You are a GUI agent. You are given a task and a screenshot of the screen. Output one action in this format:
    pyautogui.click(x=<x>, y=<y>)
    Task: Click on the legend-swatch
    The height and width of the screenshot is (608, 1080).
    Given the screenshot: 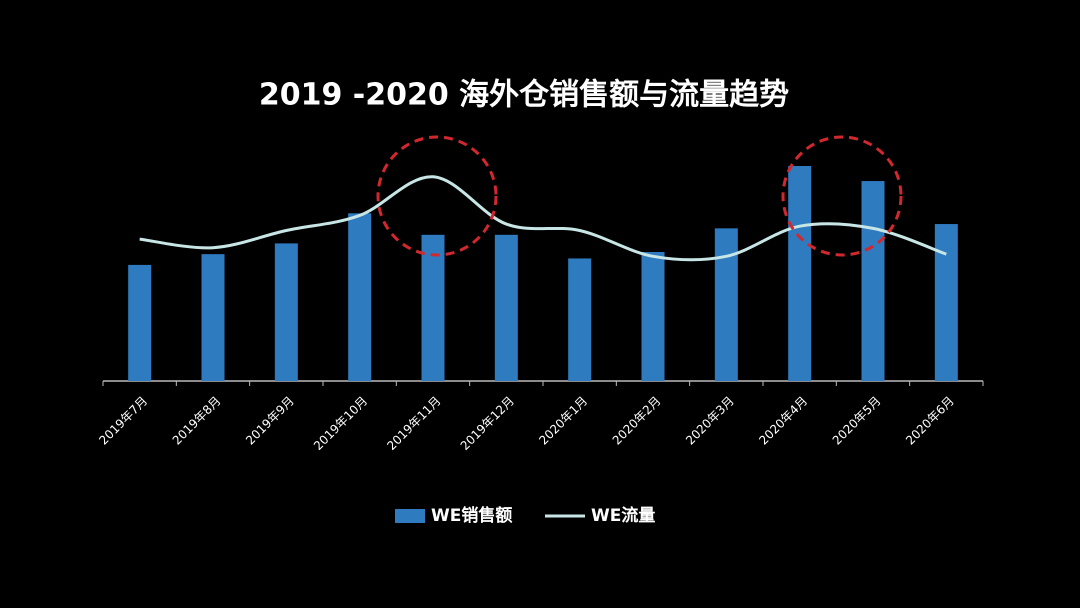 What is the action you would take?
    pyautogui.click(x=410, y=516)
    